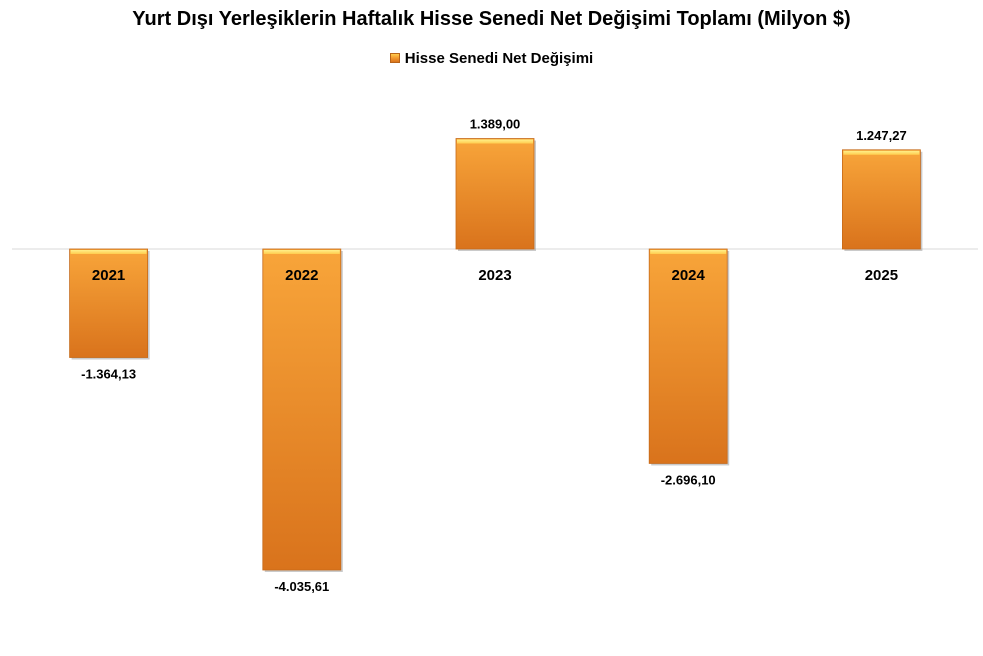 Image resolution: width=983 pixels, height=656 pixels. What do you see at coordinates (689, 275) in the screenshot?
I see `category-label-2024: 2024` at bounding box center [689, 275].